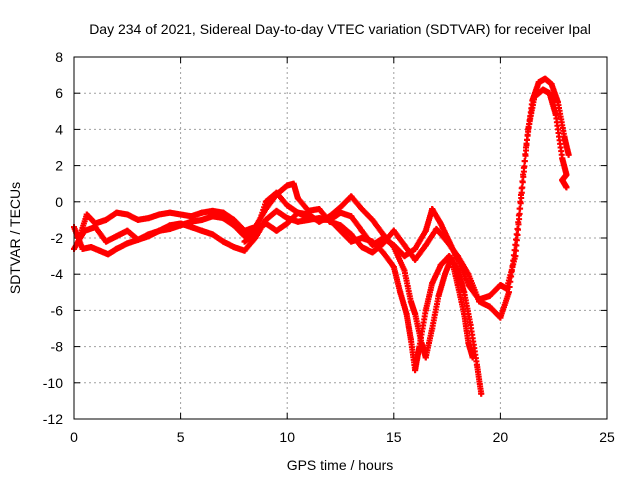 This screenshot has height=480, width=640. What do you see at coordinates (57, 274) in the screenshot?
I see `y-tick-label: -4` at bounding box center [57, 274].